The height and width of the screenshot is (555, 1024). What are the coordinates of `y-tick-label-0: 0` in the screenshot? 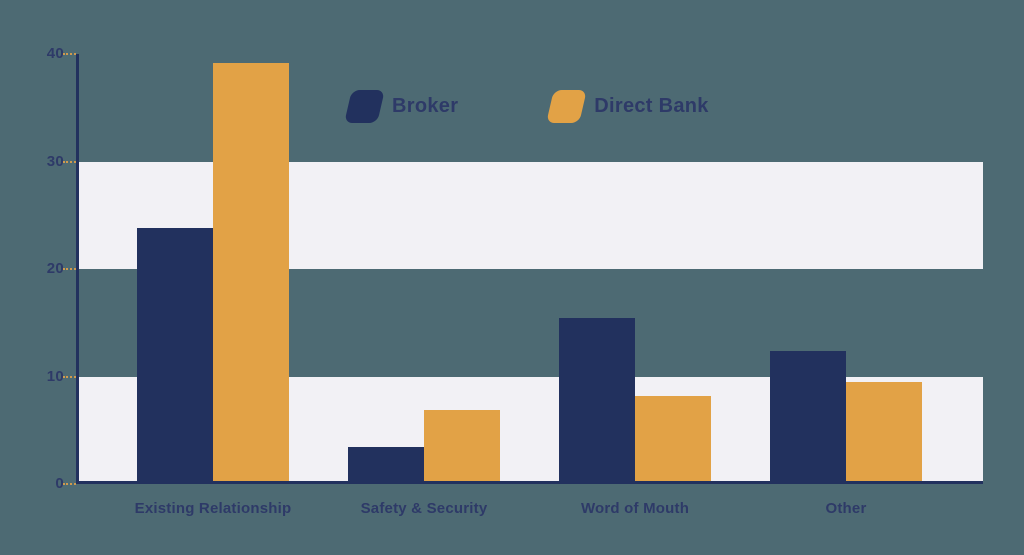 It's located at (59, 483).